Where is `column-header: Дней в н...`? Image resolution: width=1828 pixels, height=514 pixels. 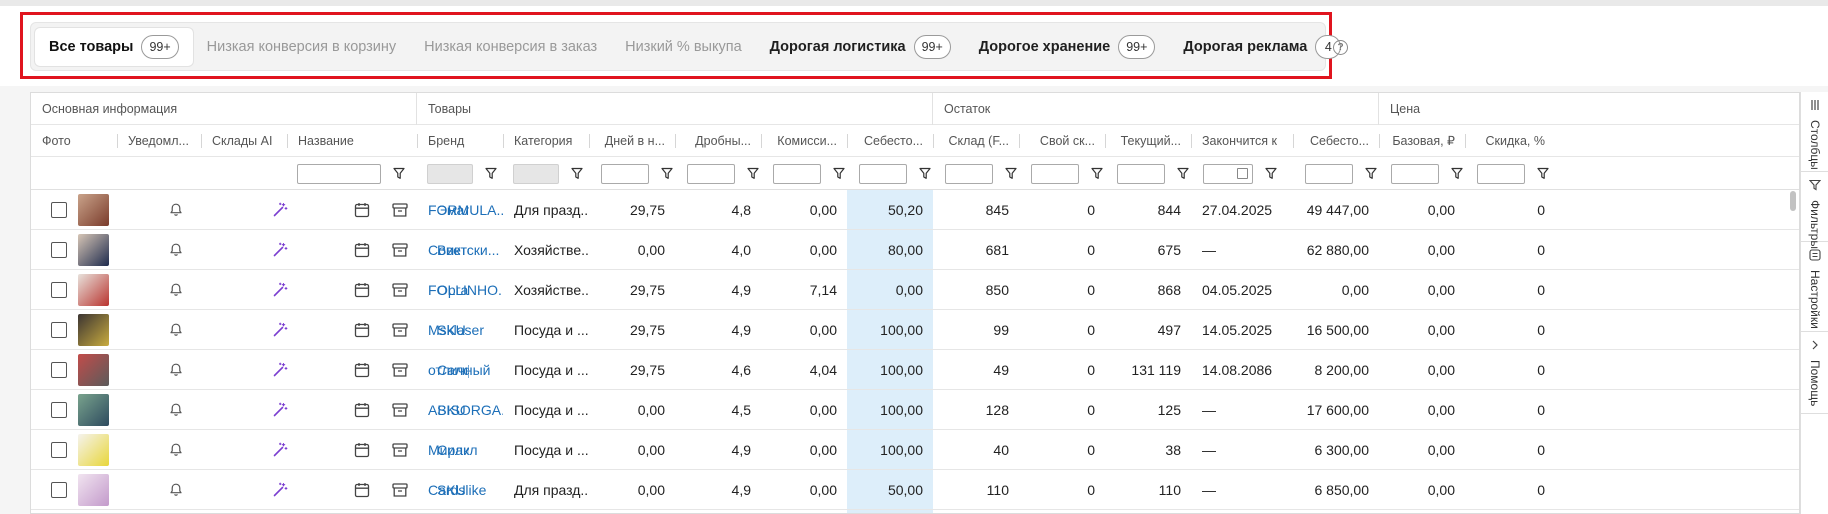
column-header: Дней в н... is located at coordinates (634, 141).